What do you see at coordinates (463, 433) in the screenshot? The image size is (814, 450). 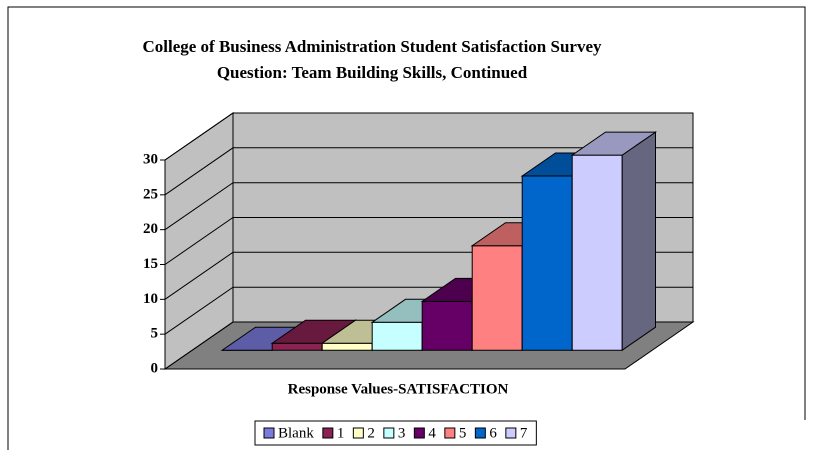 I see `legend-label: 5` at bounding box center [463, 433].